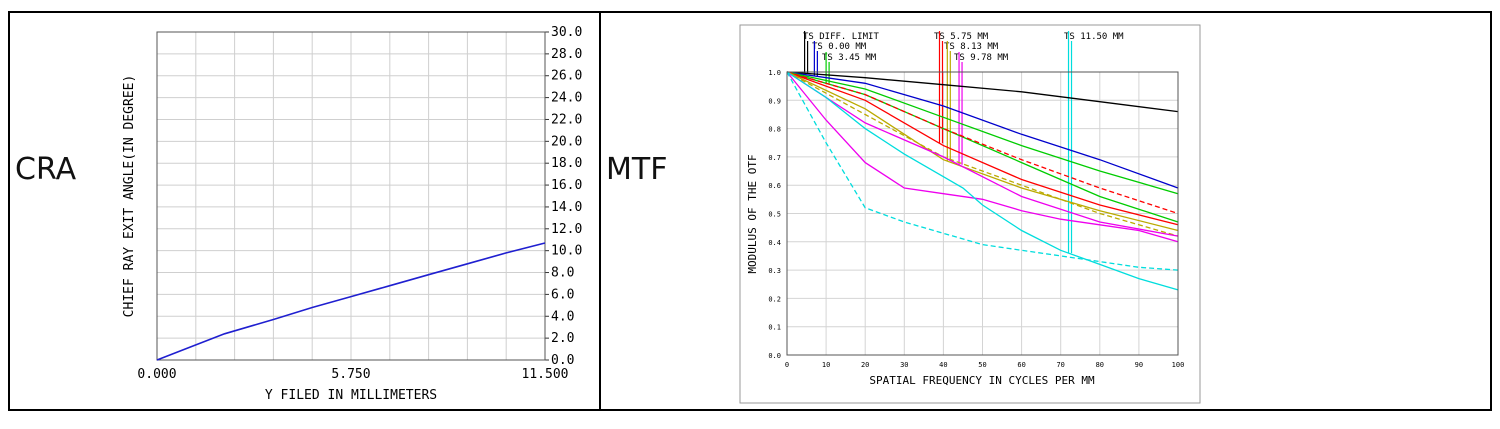 The image size is (1500, 429). What do you see at coordinates (562, 338) in the screenshot?
I see `cra-y-tick-label: 2.0` at bounding box center [562, 338].